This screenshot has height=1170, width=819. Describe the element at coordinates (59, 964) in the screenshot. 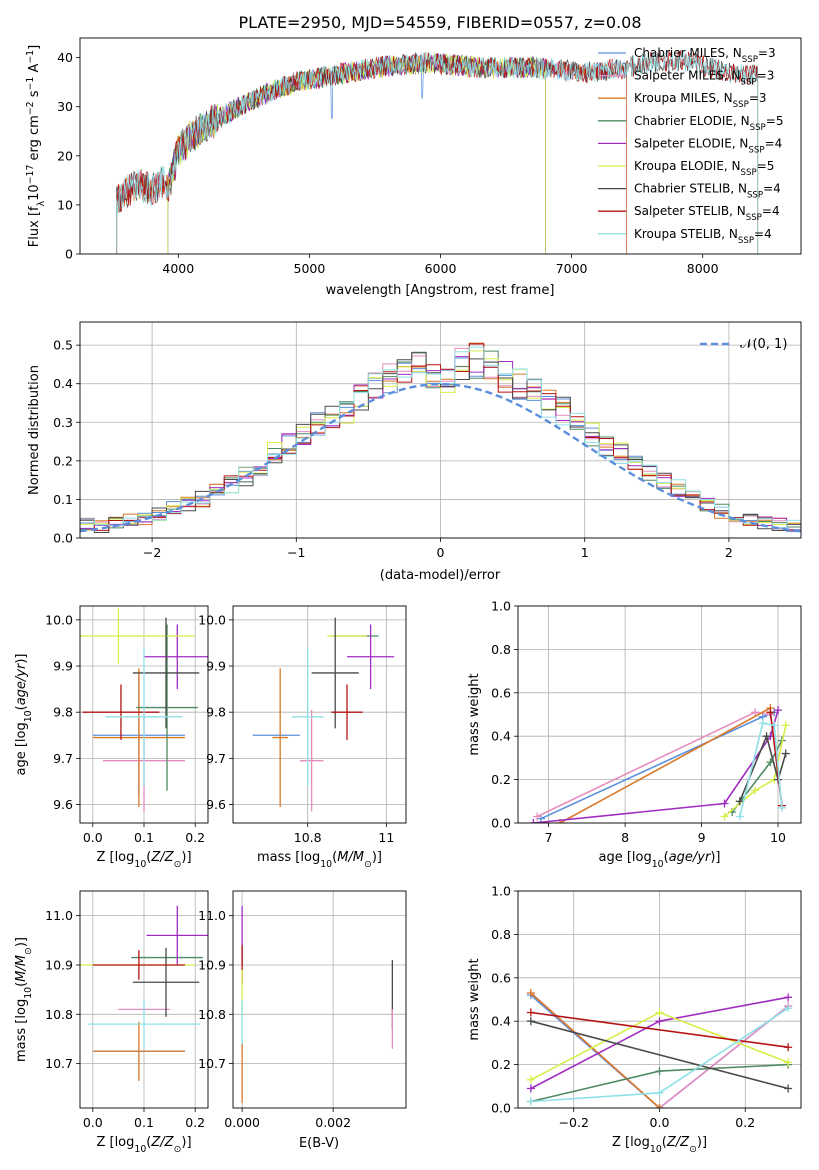

I see `mass_vs_Z-ytick-label: 10.9` at that location.